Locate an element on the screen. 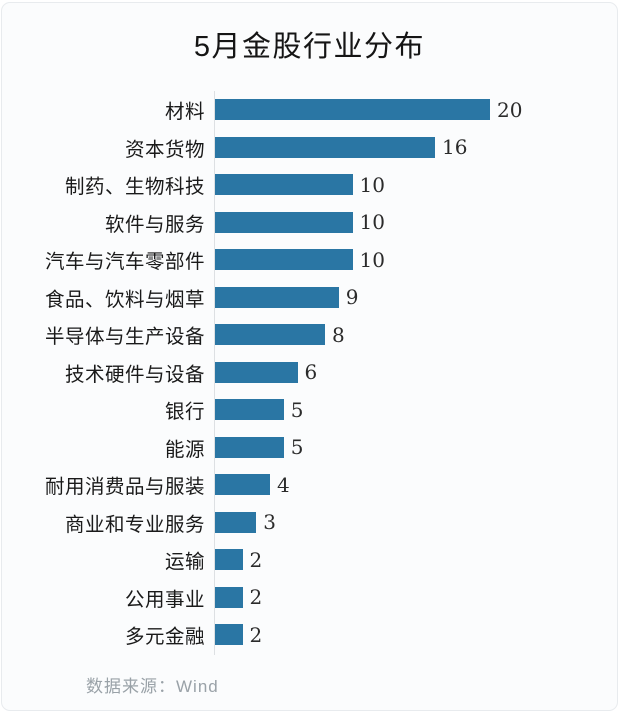  bar-area: 8 is located at coordinates (416, 335).